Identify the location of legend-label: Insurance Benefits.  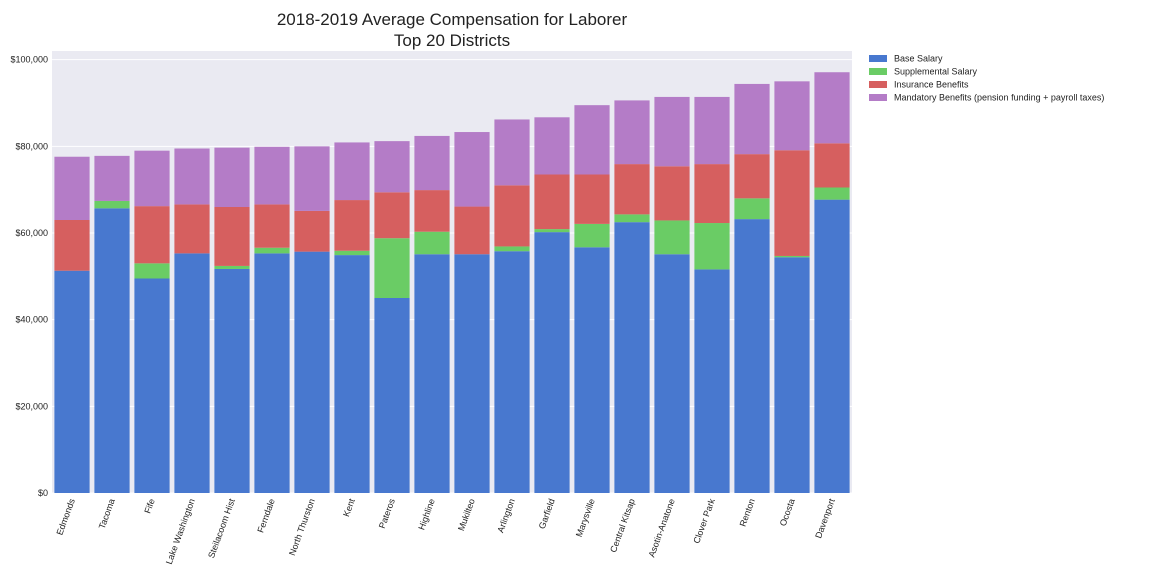
(931, 85).